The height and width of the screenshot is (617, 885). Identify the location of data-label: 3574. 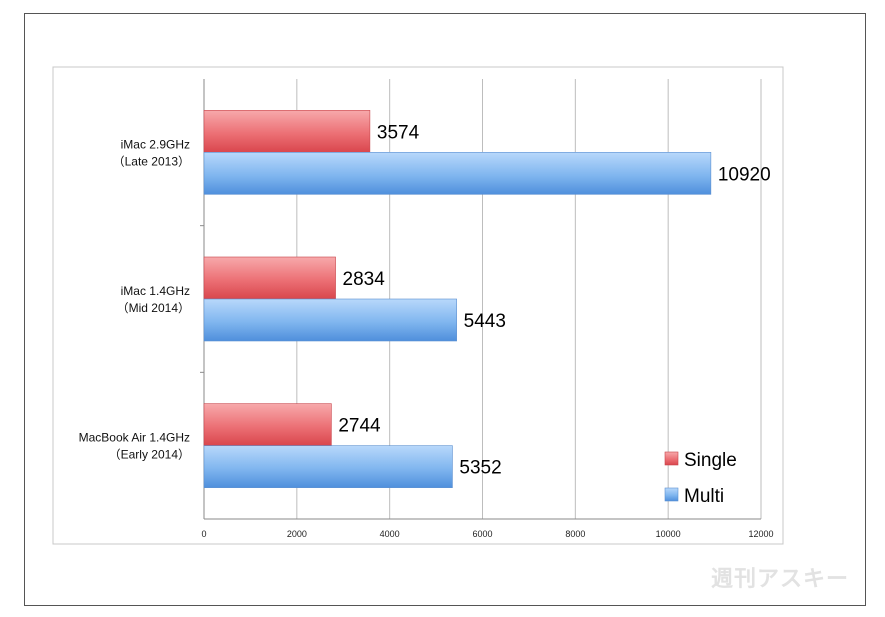
(398, 132).